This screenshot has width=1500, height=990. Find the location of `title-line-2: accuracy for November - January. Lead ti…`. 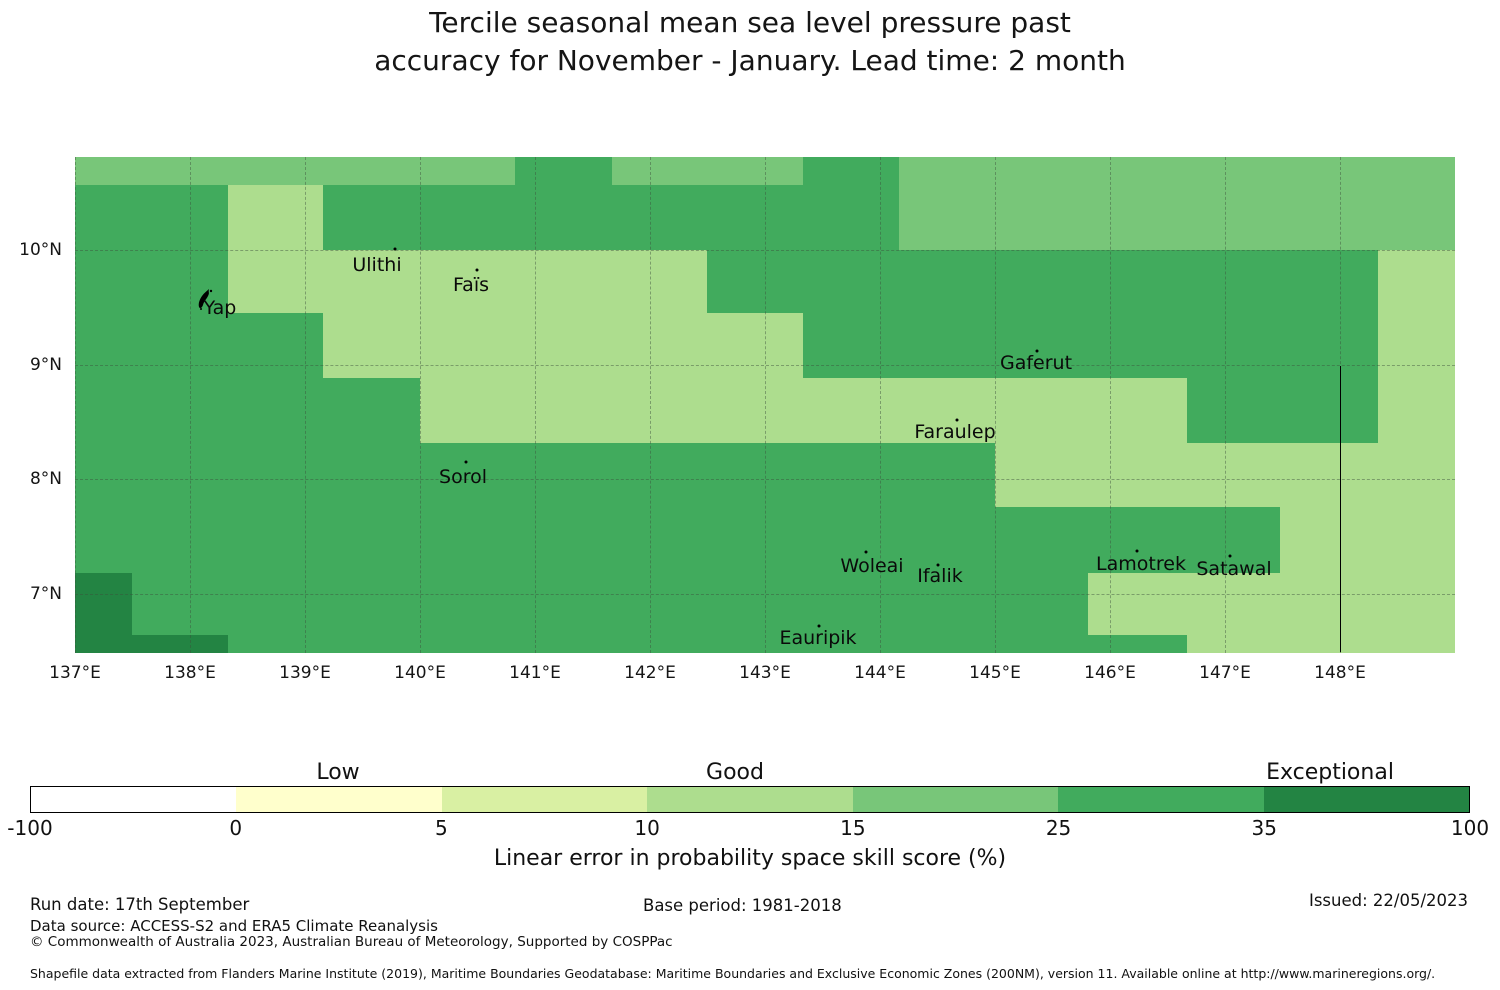

title-line-2: accuracy for November - January. Lead ti… is located at coordinates (750, 60).